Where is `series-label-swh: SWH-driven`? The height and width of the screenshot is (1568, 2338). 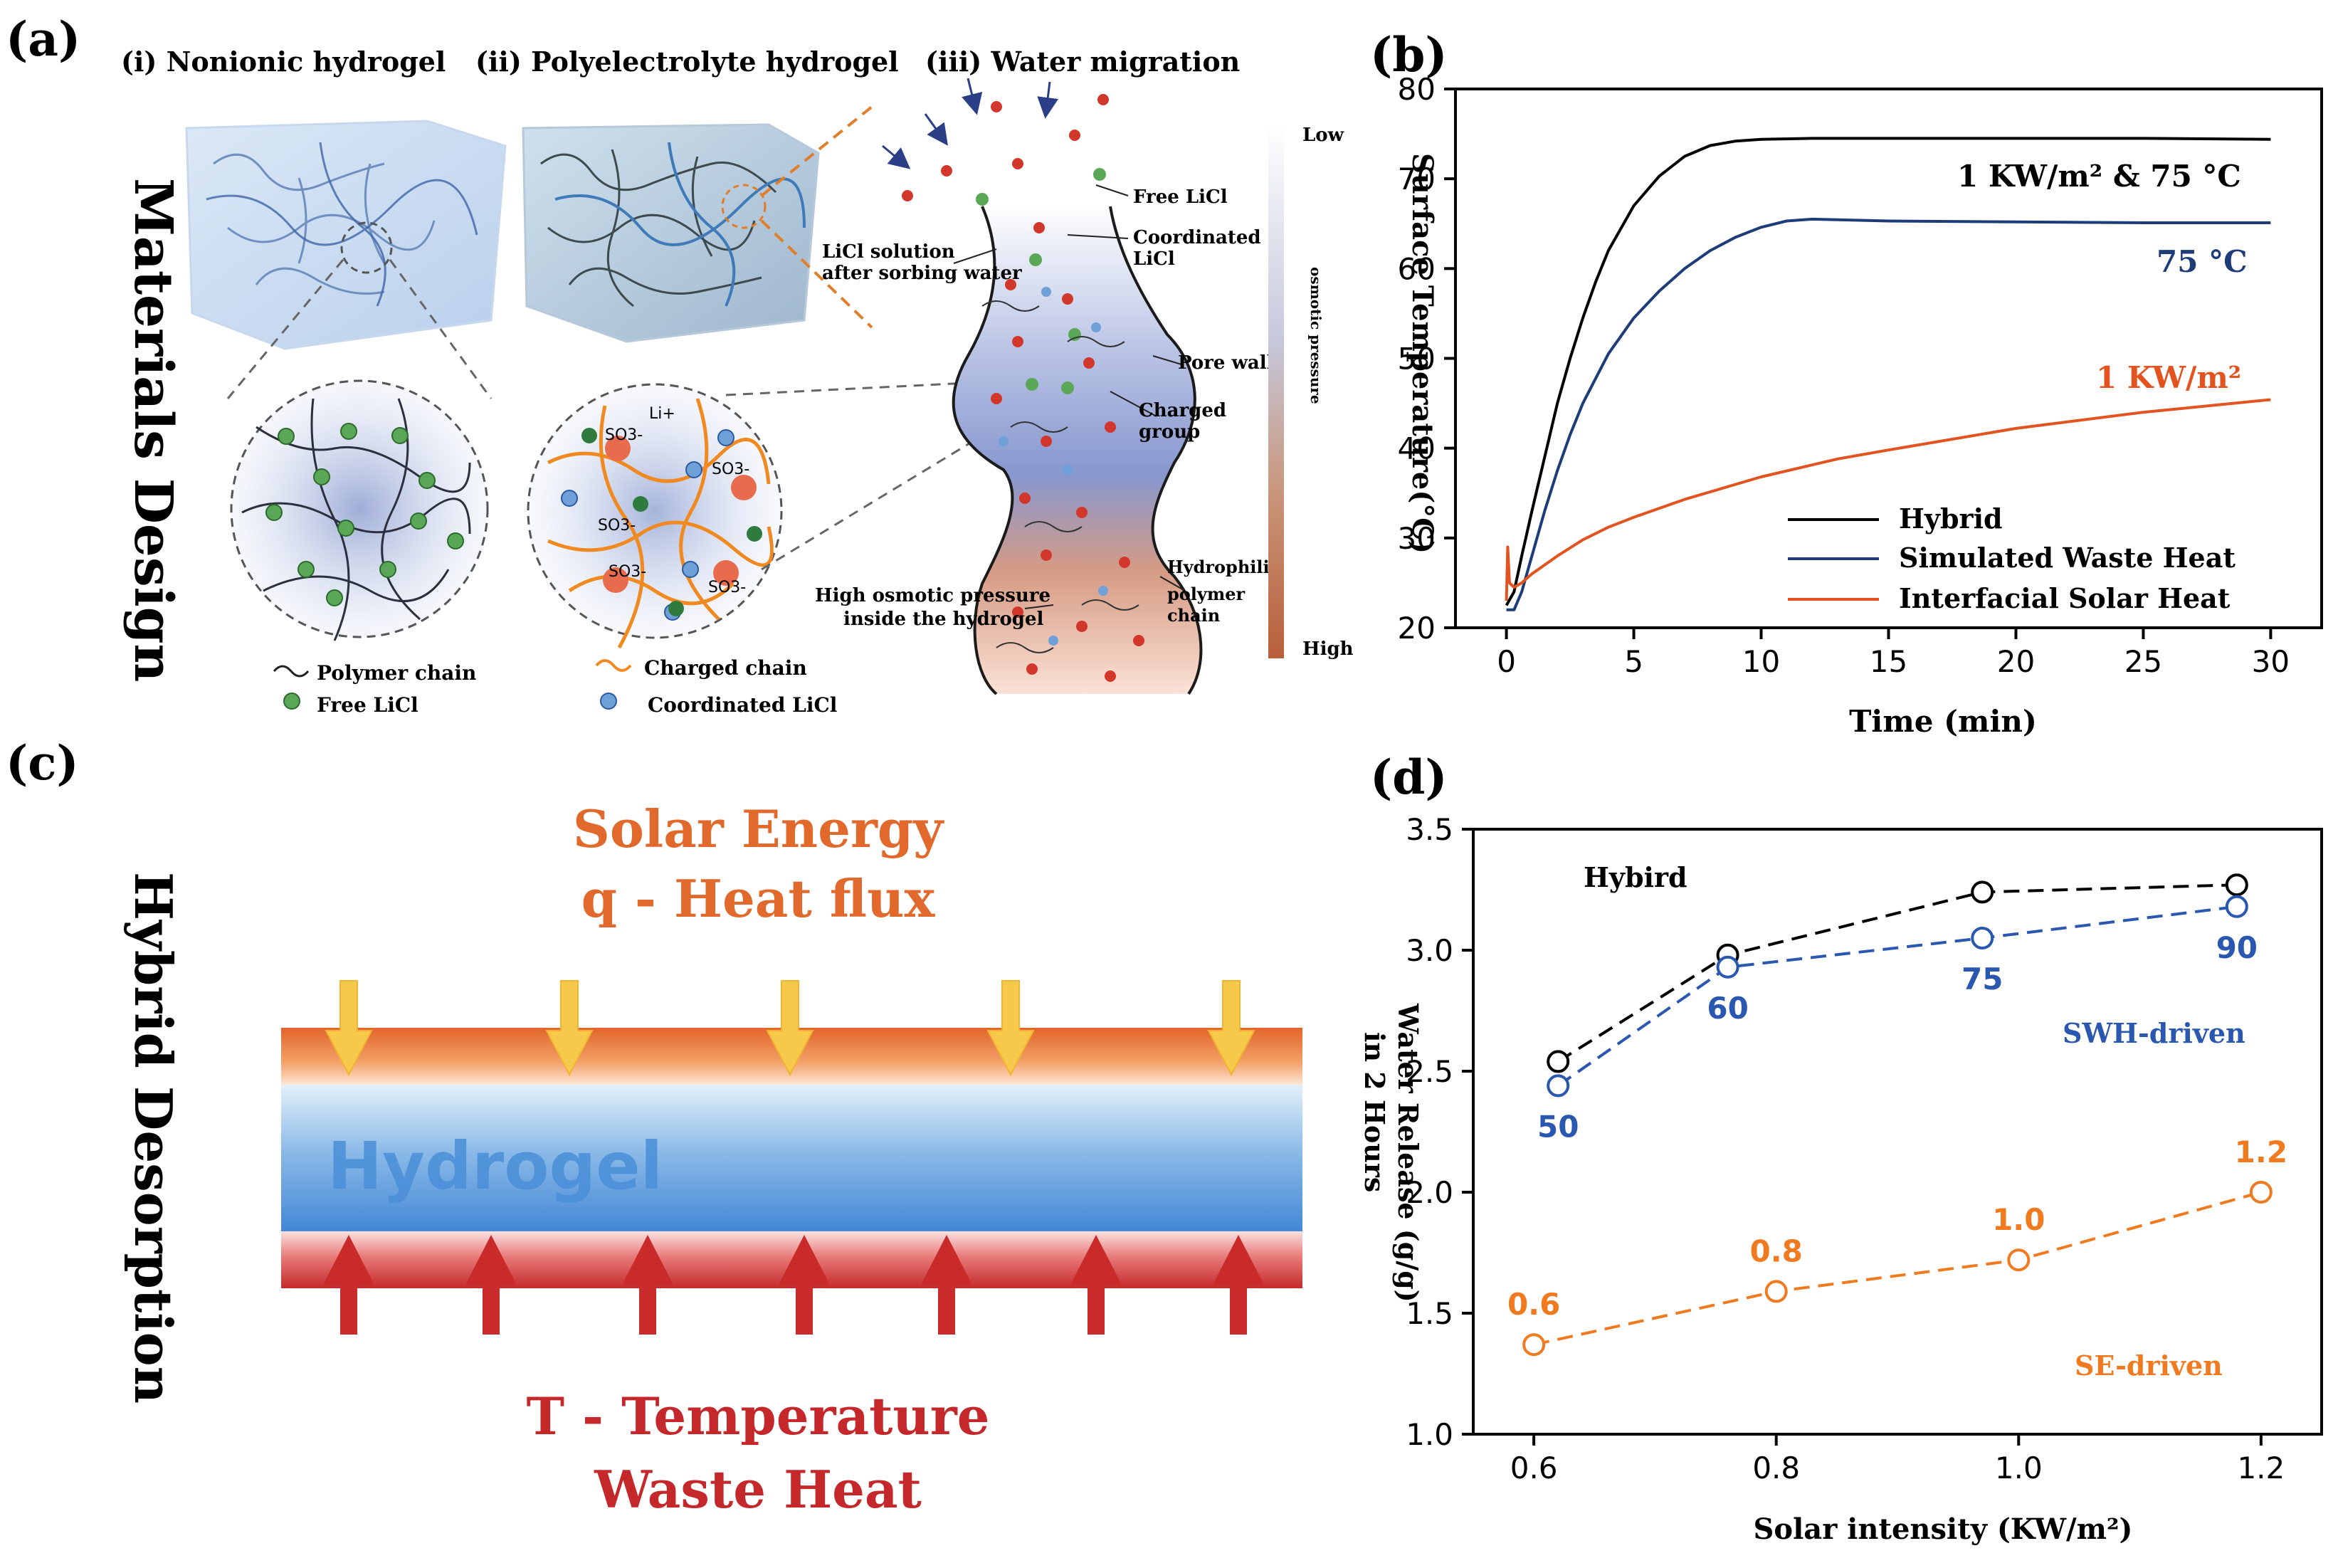
series-label-swh: SWH-driven is located at coordinates (2154, 1033).